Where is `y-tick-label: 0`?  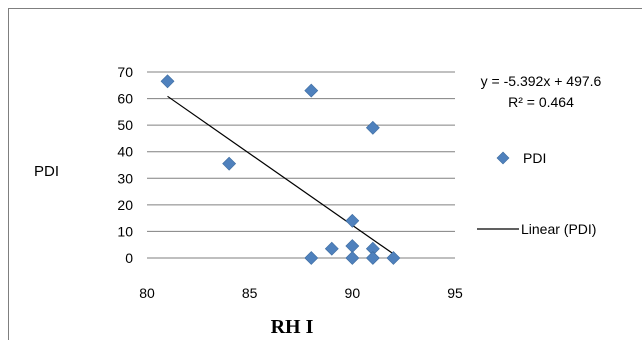
y-tick-label: 0 is located at coordinates (129, 258).